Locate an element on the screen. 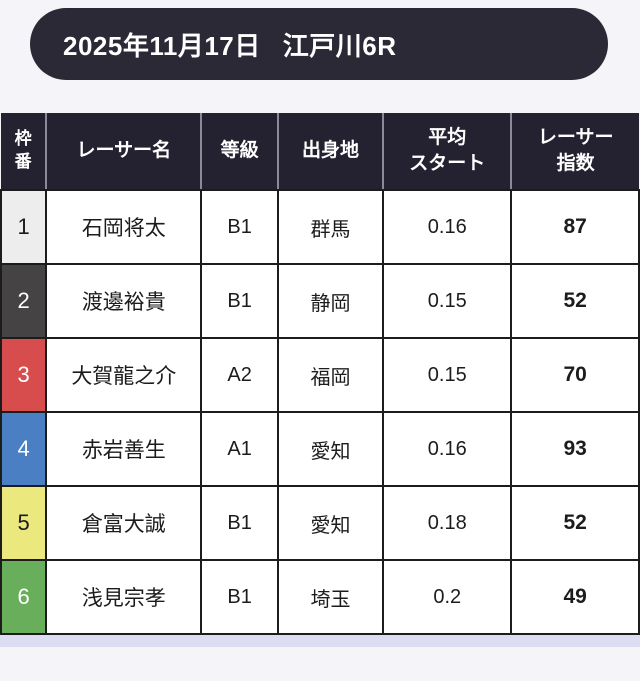  table-header-row: 枠 番 レーサー名 等級 出身地 平均 スタート レーサー 指数 is located at coordinates (320, 152).